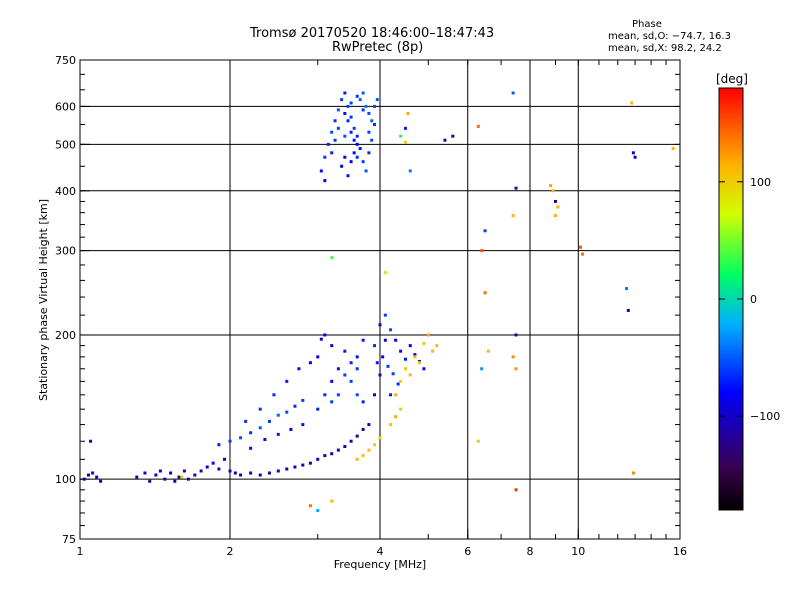 The height and width of the screenshot is (600, 800). I want to click on x-tick-label: 16, so click(680, 551).